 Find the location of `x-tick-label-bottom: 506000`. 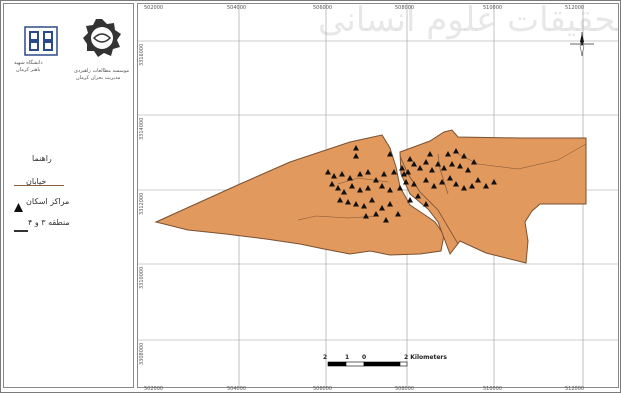

x-tick-label-bottom: 506000 is located at coordinates (323, 389).